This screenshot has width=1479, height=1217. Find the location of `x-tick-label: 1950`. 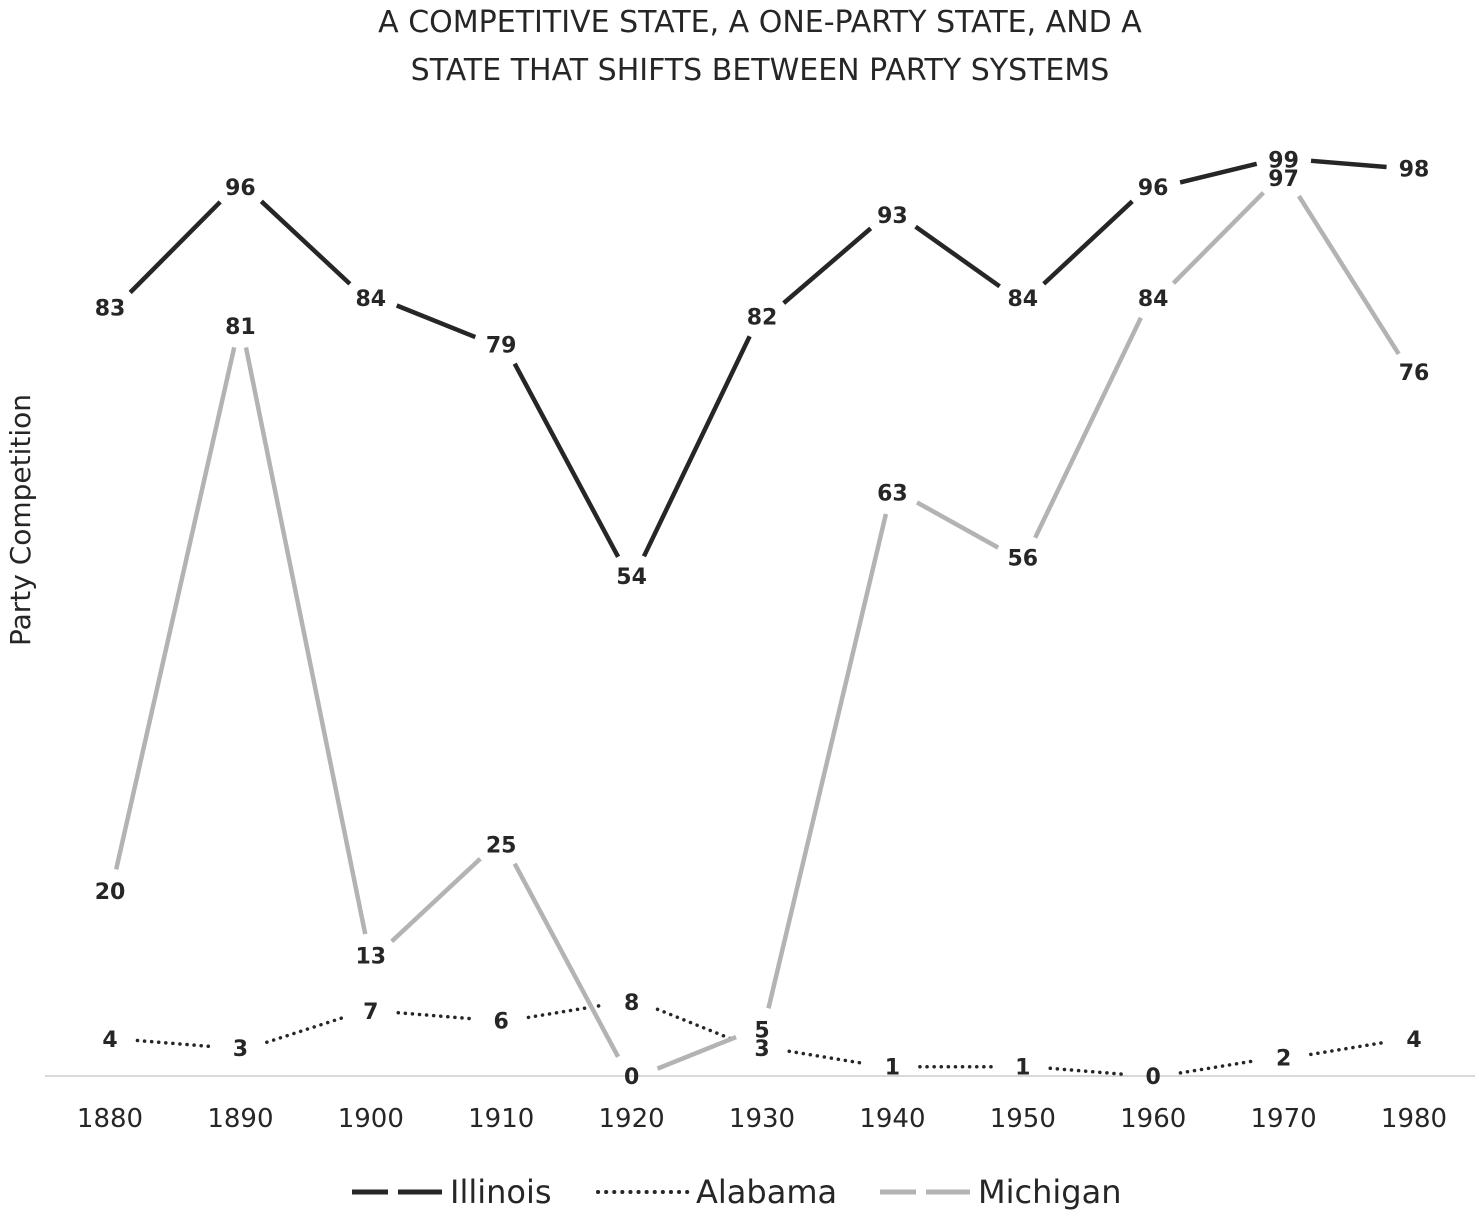

x-tick-label: 1950 is located at coordinates (1023, 1119).